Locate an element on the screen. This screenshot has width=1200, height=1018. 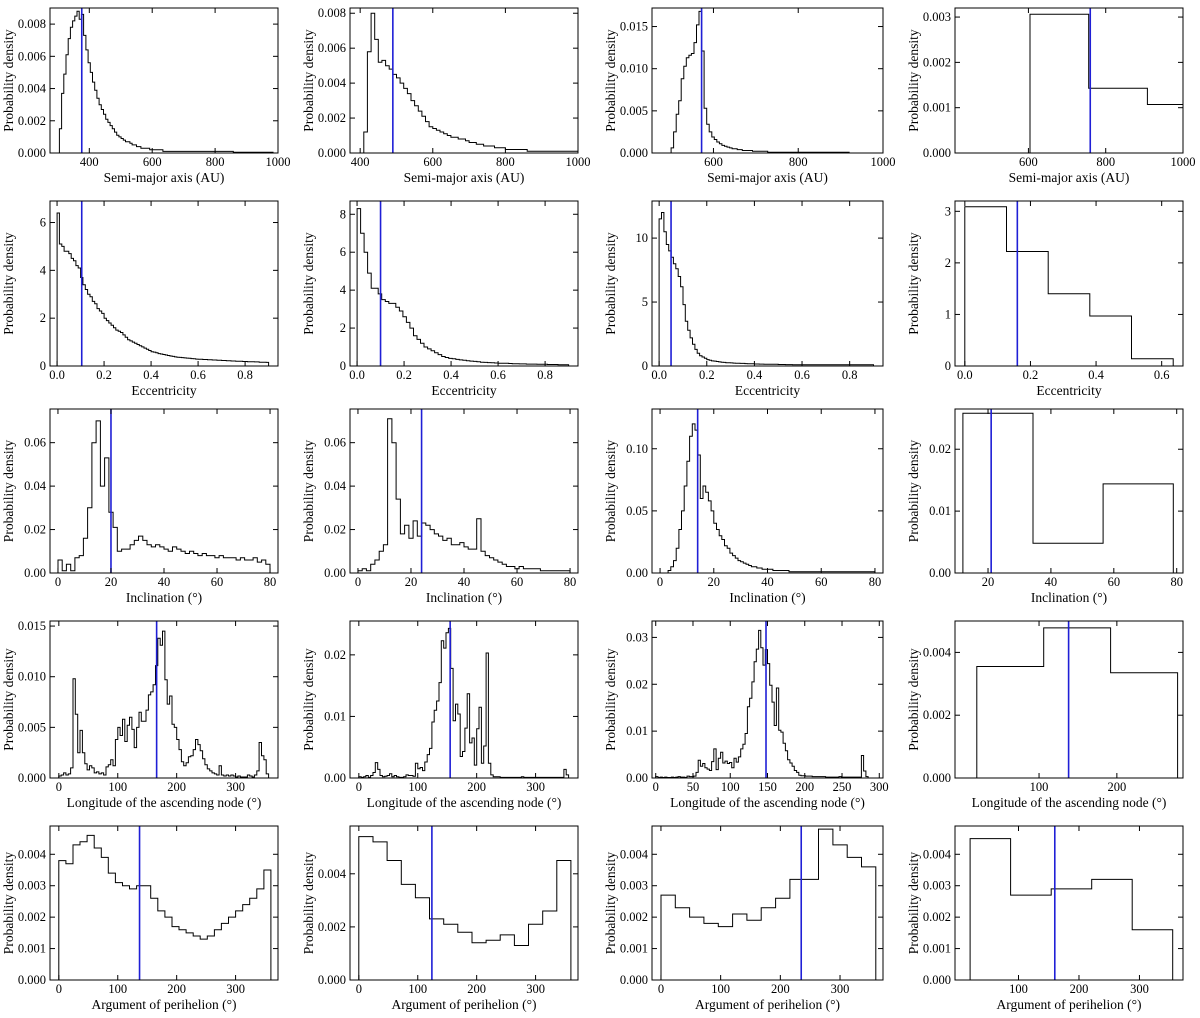
y-tick-label: 0.00 is located at coordinates (335, 573).